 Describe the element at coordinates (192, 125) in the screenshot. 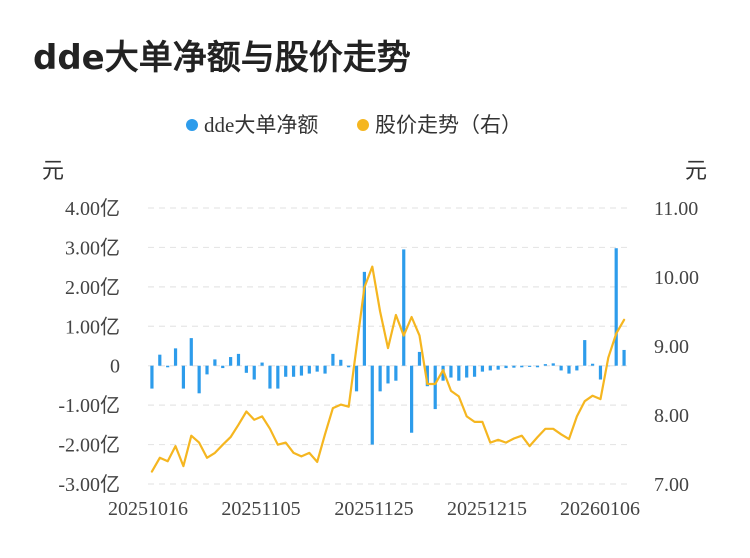

I see `legend-marker-dde` at that location.